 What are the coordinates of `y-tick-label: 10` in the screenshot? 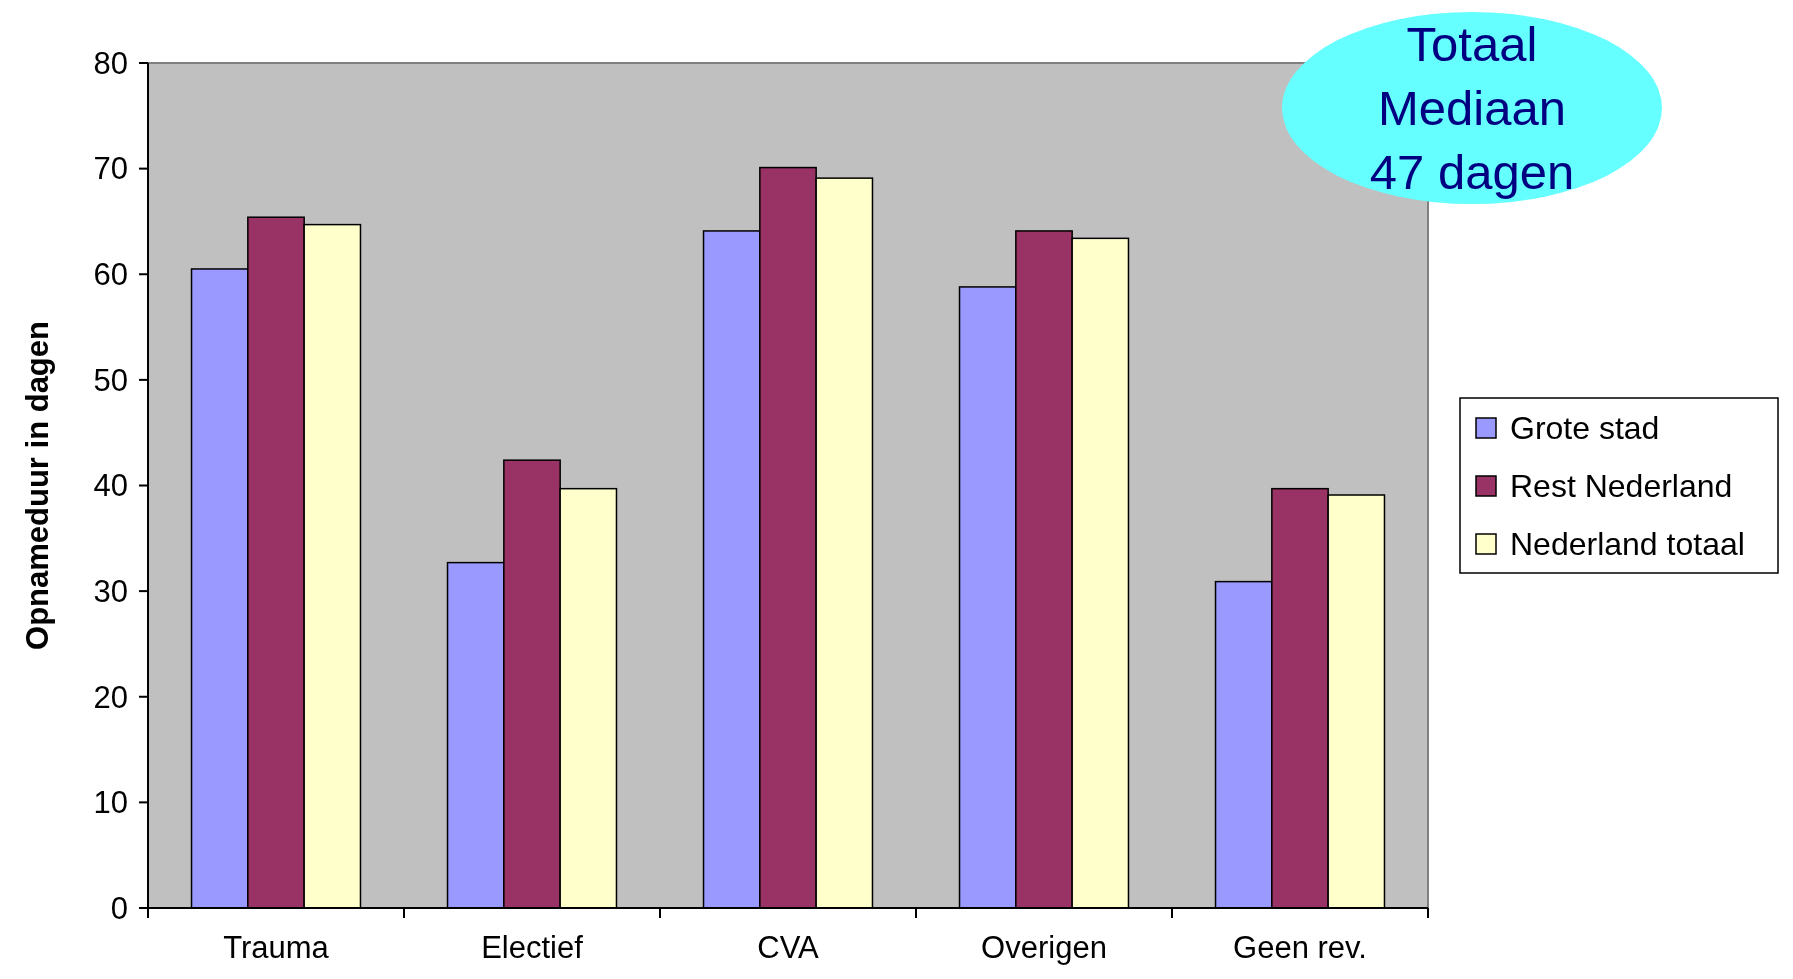 It's located at (110, 803).